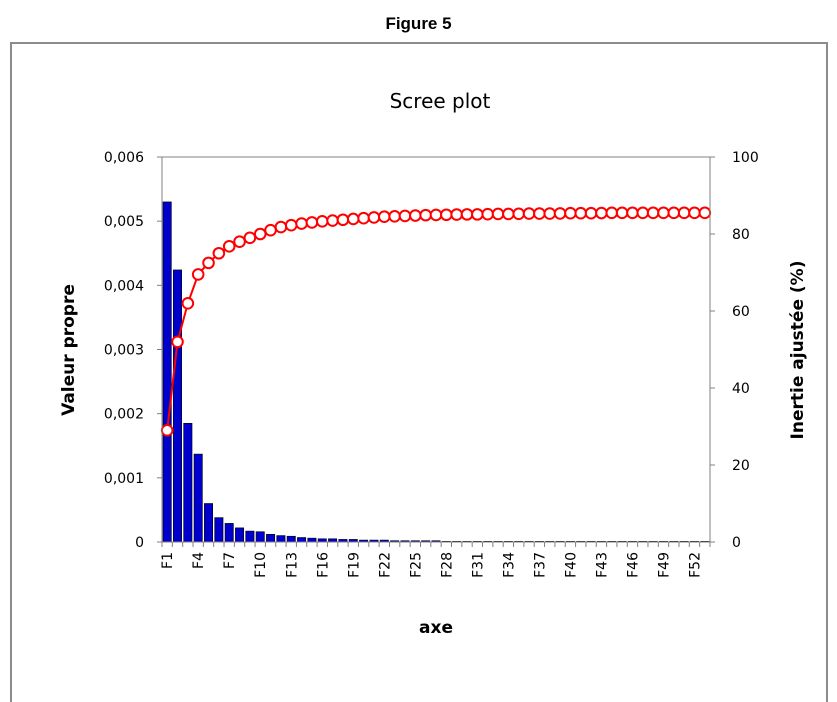 Image resolution: width=837 pixels, height=702 pixels. Describe the element at coordinates (741, 312) in the screenshot. I see `right-tick-label: 60` at that location.